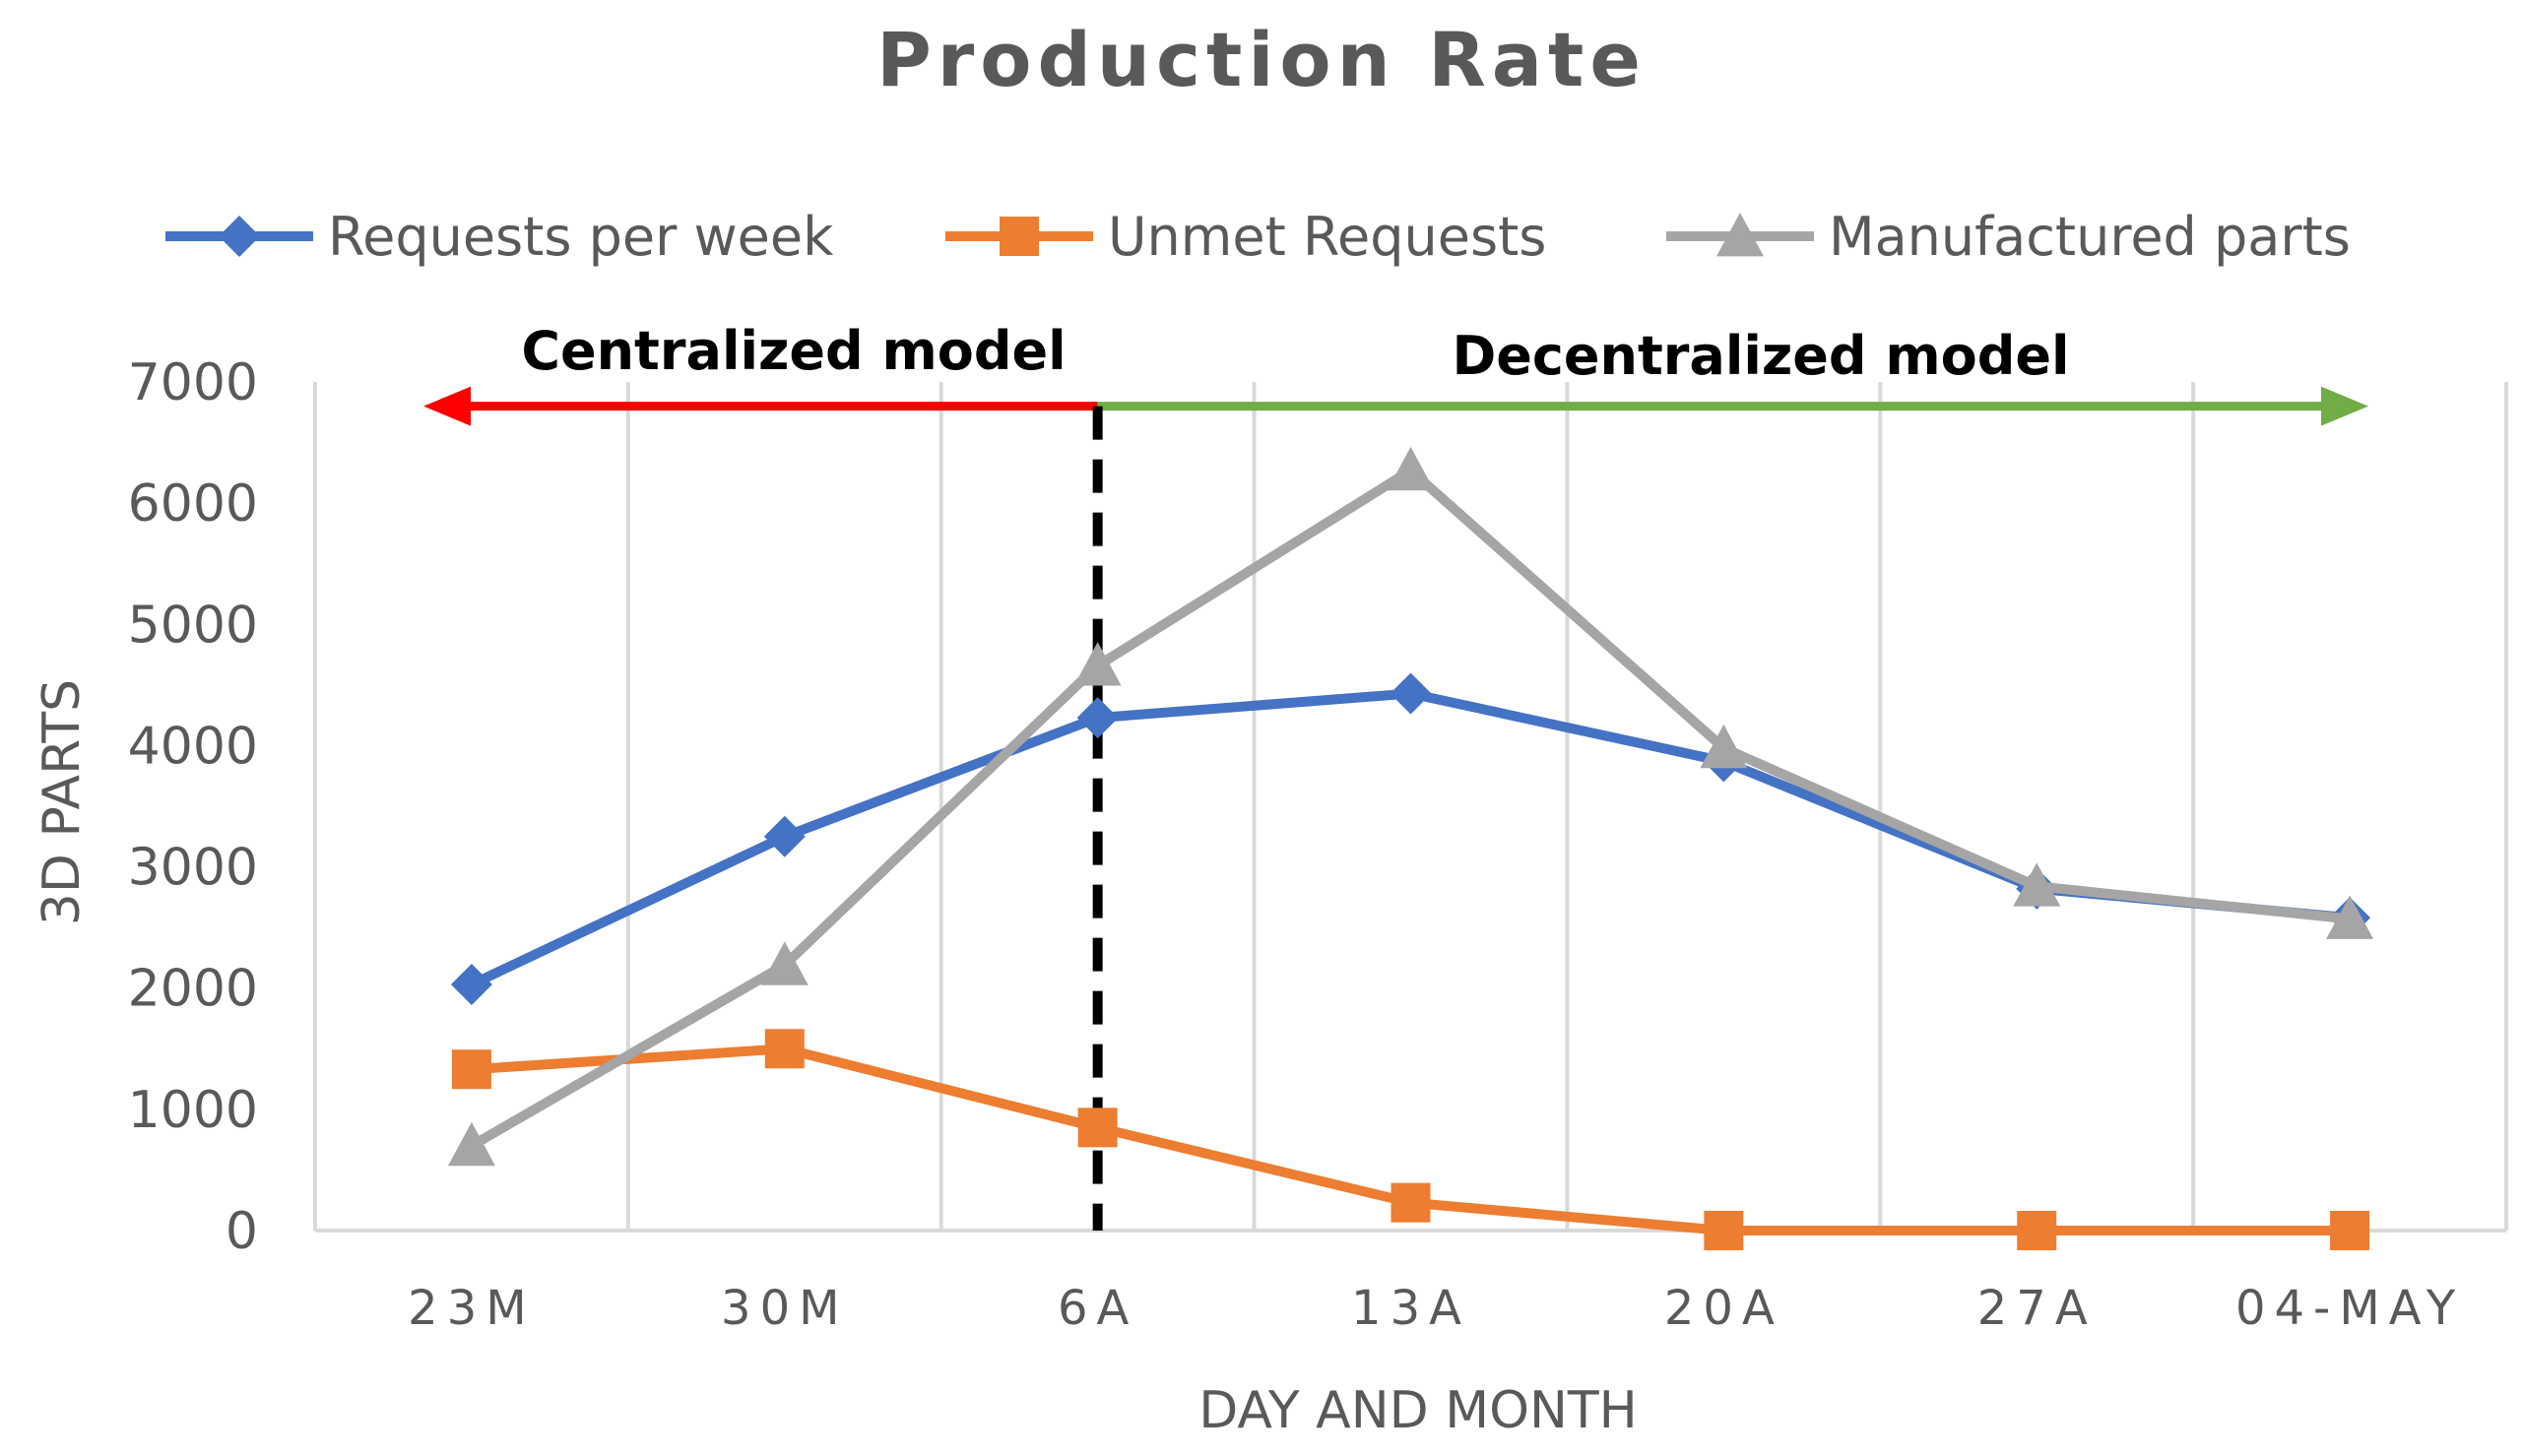 This screenshot has width=2523, height=1456. Describe the element at coordinates (242, 1231) in the screenshot. I see `y-tick-label: 0` at that location.